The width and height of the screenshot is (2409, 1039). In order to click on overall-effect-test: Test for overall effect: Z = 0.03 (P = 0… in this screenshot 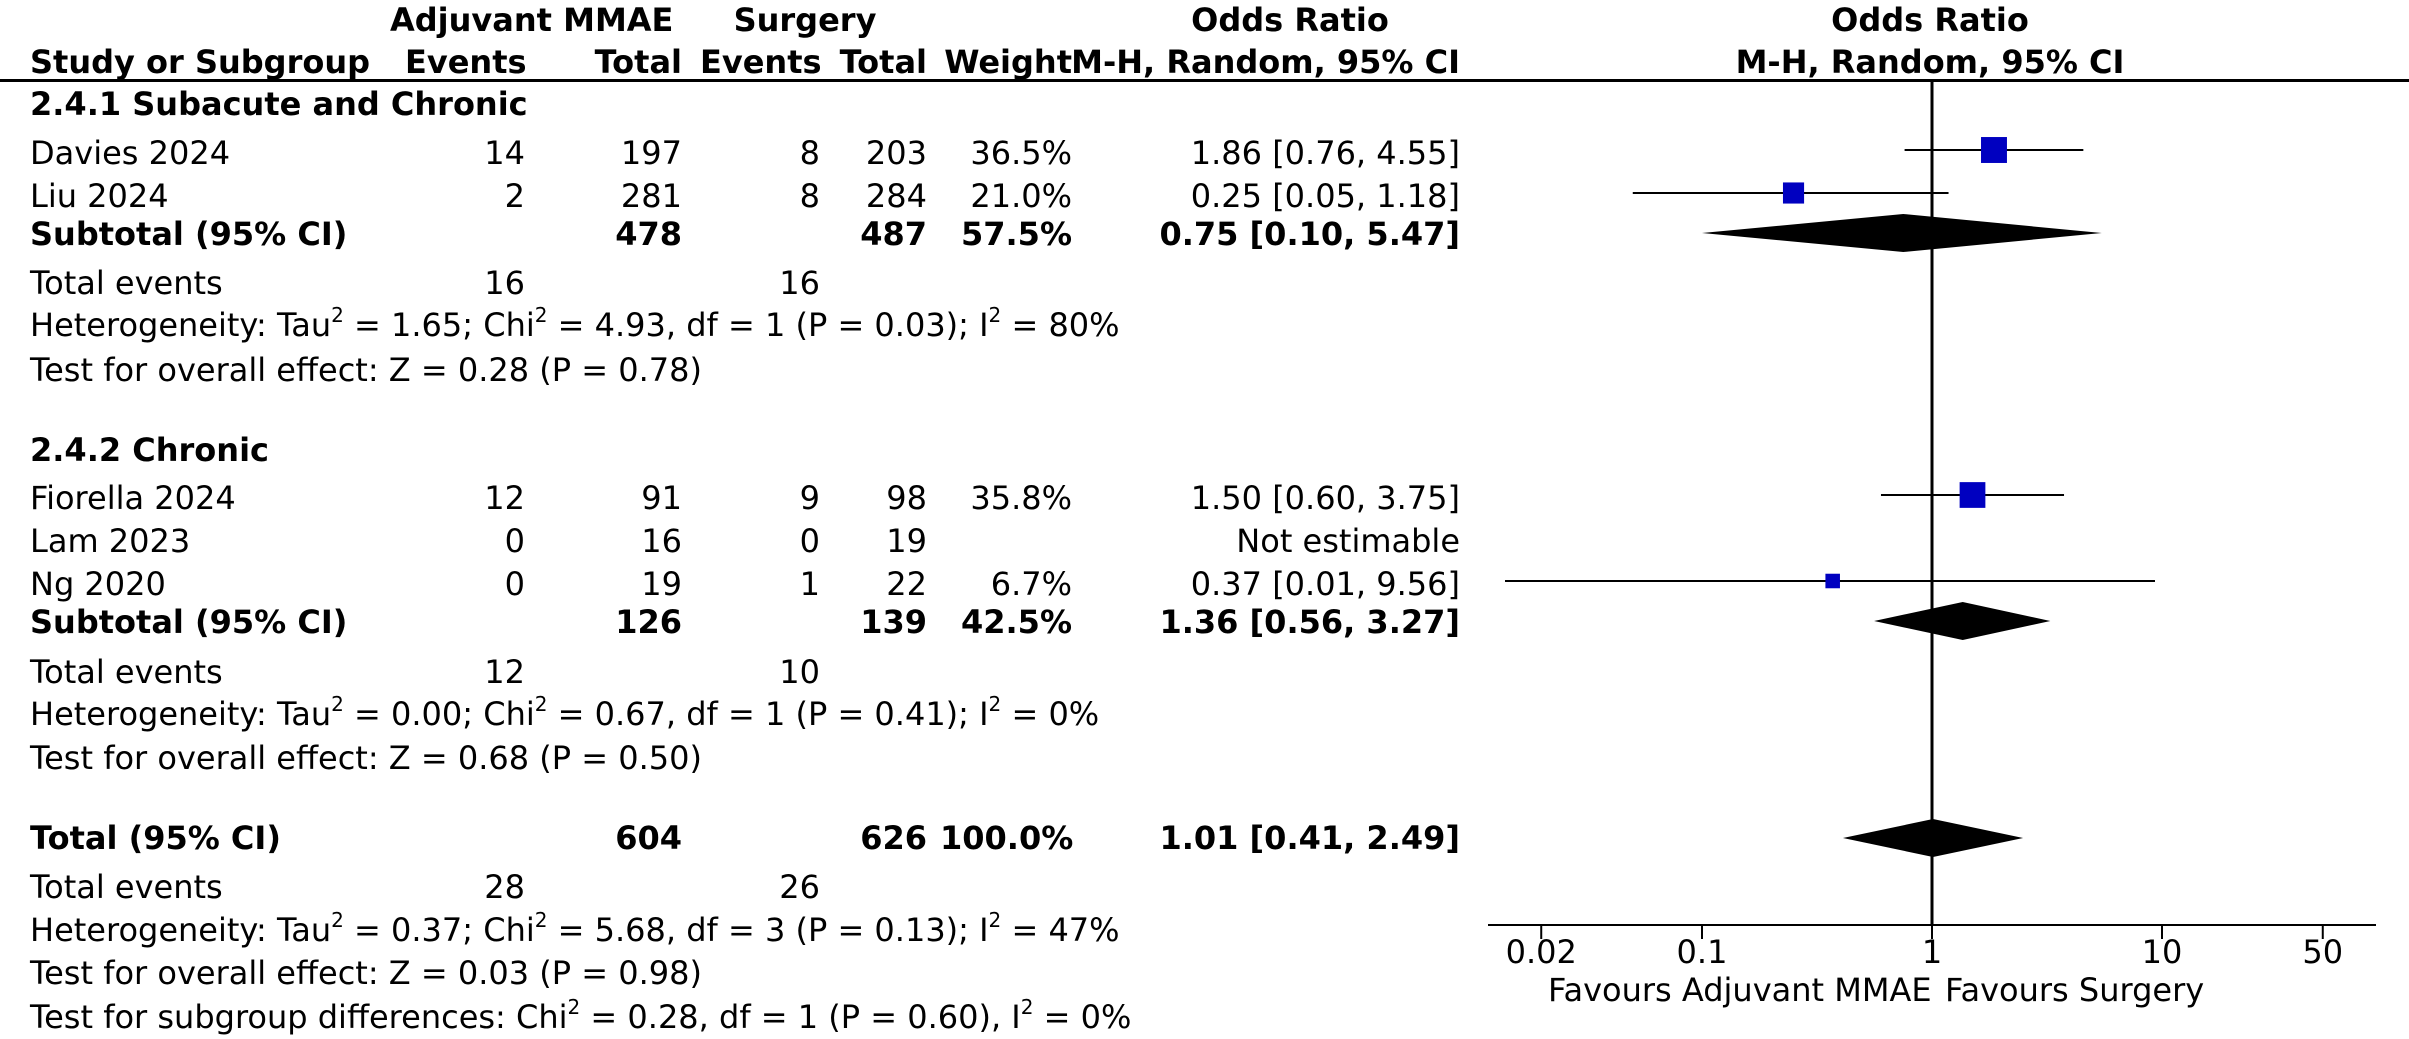, I will do `click(366, 973)`.